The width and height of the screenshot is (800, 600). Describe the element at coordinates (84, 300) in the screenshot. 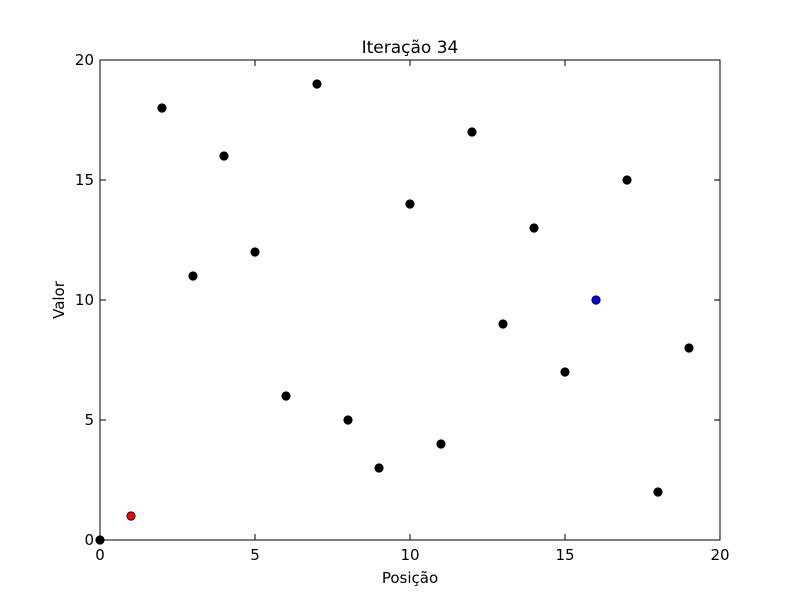

I see `y-tick-label: 10` at that location.